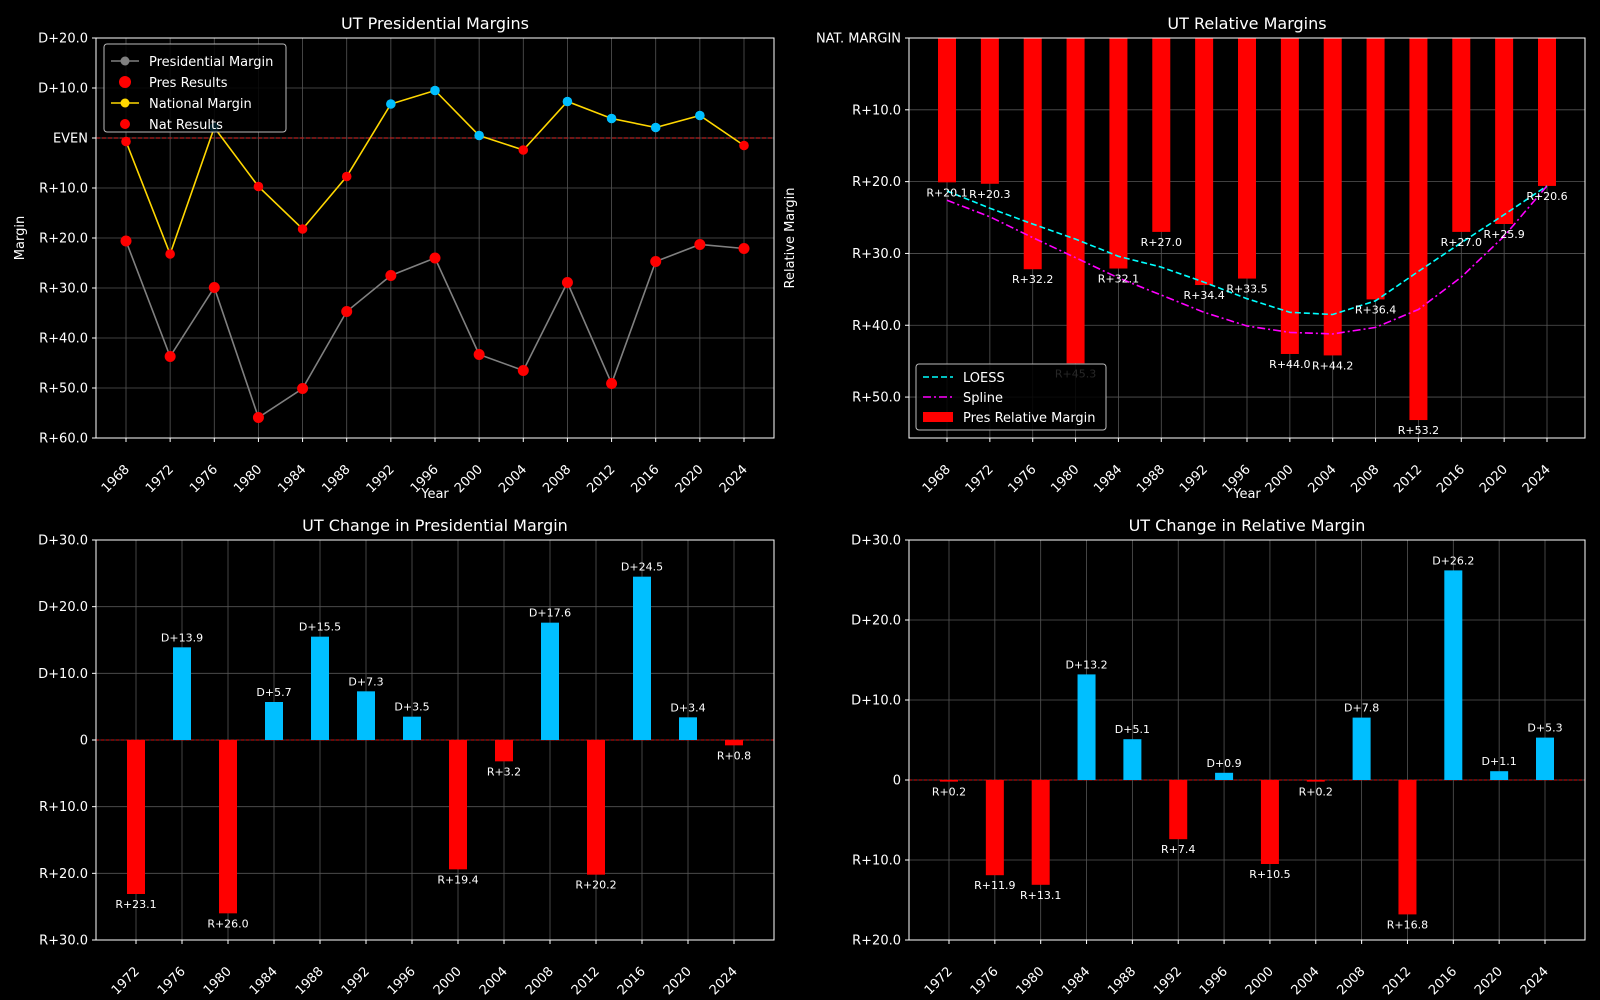  Describe the element at coordinates (1132, 729) in the screenshot. I see `bar-value-label: D+5.1` at that location.